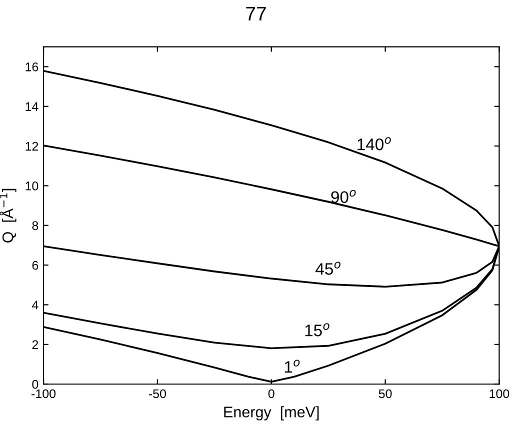  What do you see at coordinates (32, 186) in the screenshot?
I see `y-tick-label: 10` at bounding box center [32, 186].